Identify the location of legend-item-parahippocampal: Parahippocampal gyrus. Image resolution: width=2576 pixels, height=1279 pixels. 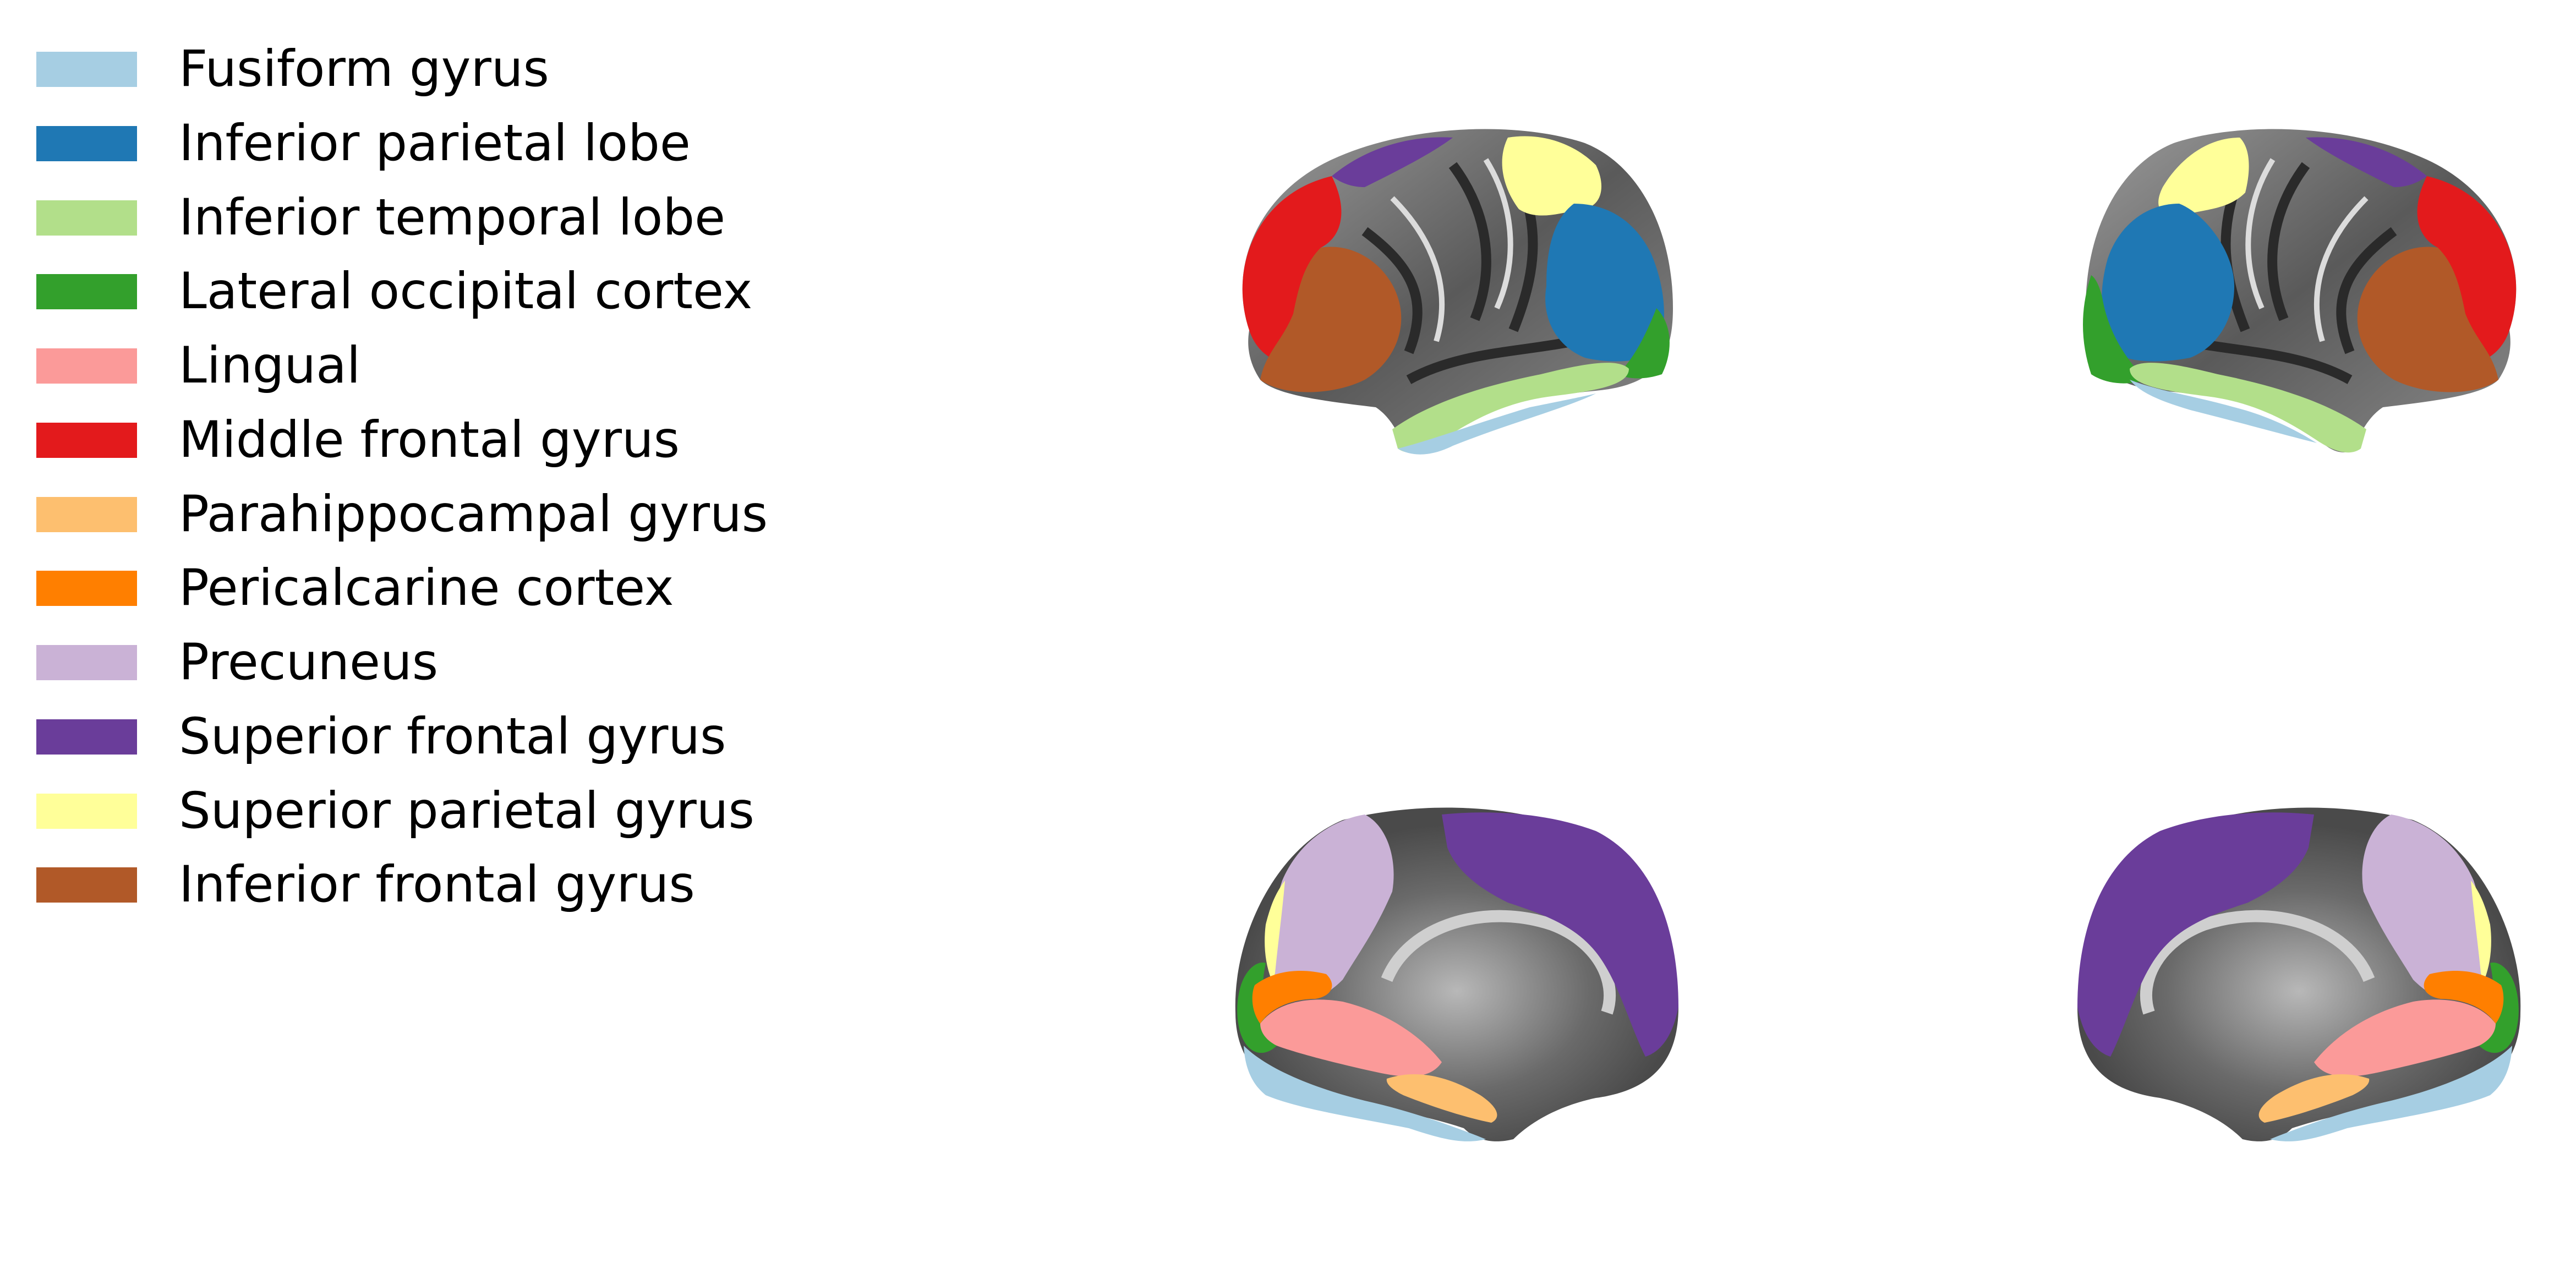
(449, 515).